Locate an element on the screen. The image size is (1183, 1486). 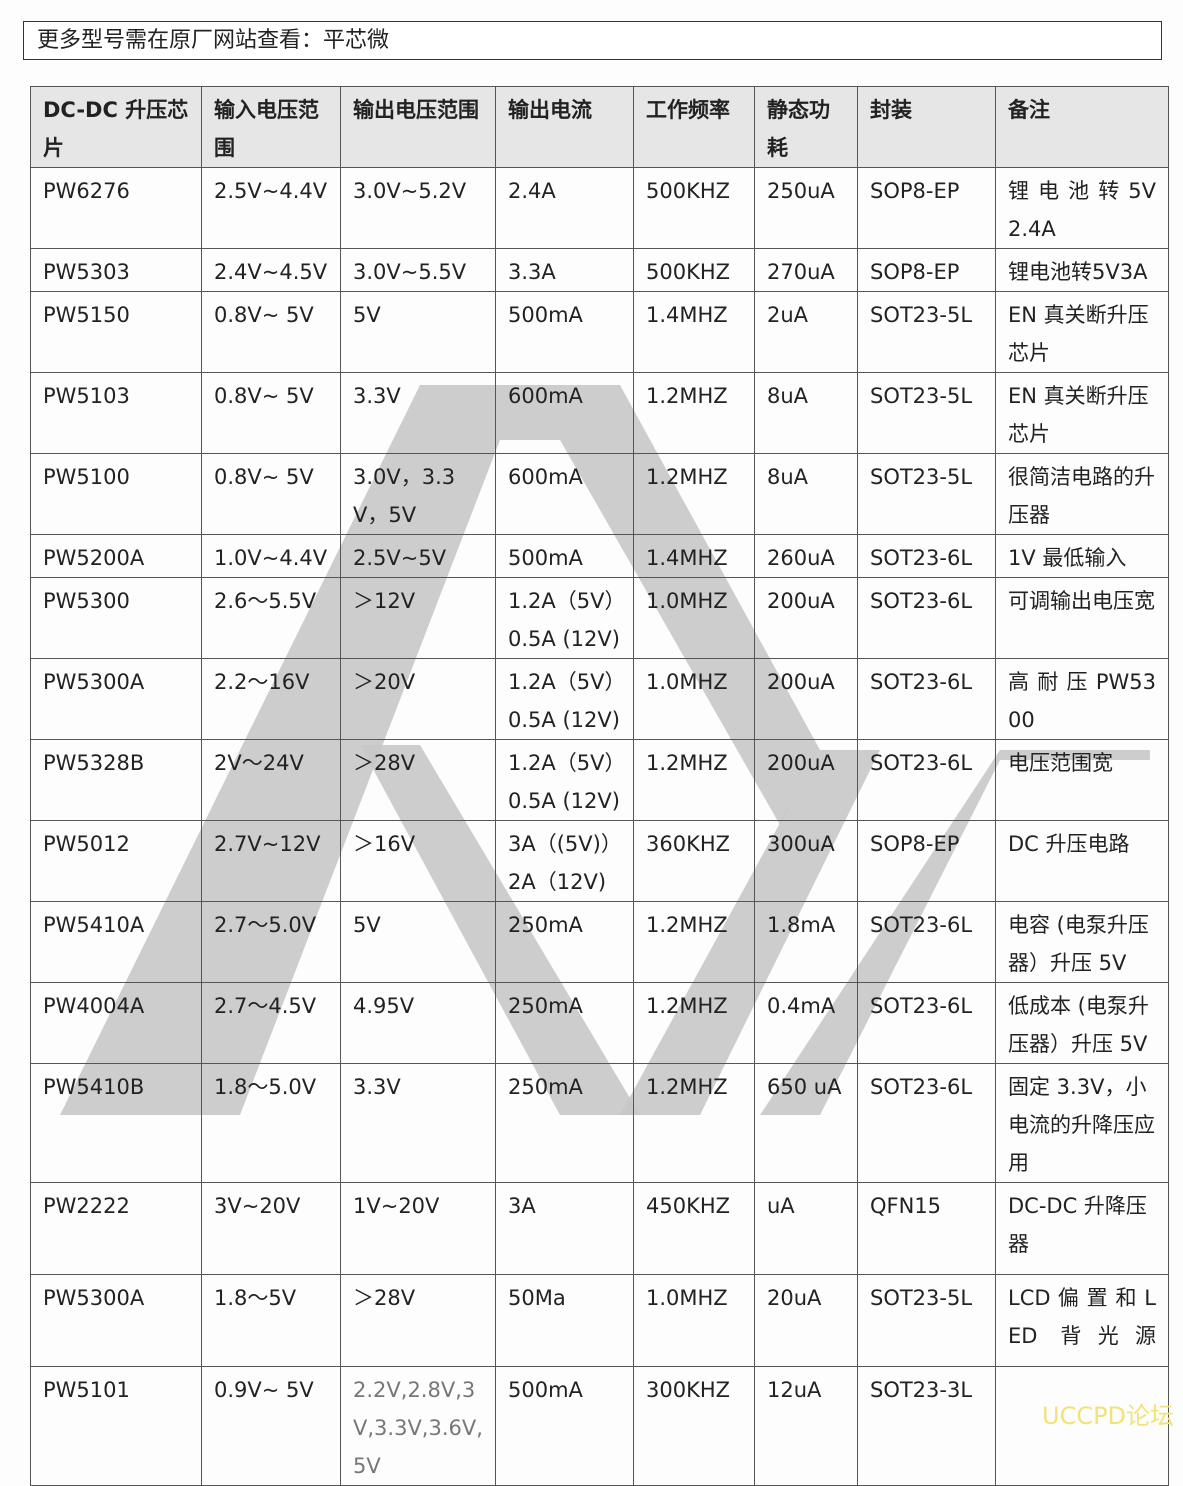
table-cell: 2.4V~4.5V is located at coordinates (271, 270).